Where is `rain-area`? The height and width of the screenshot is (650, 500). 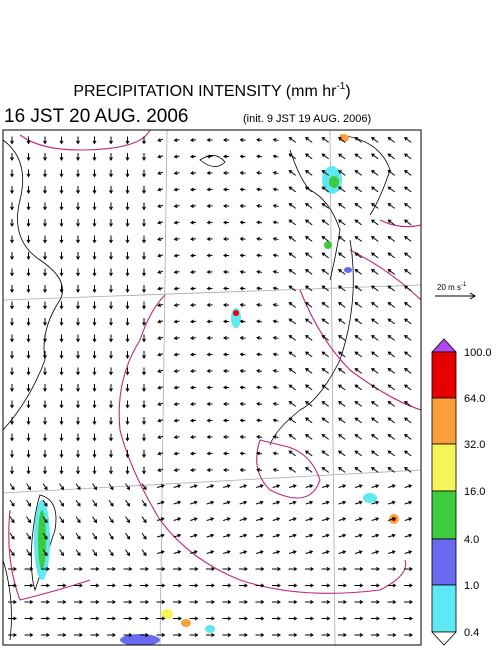
rain-area is located at coordinates (140, 639).